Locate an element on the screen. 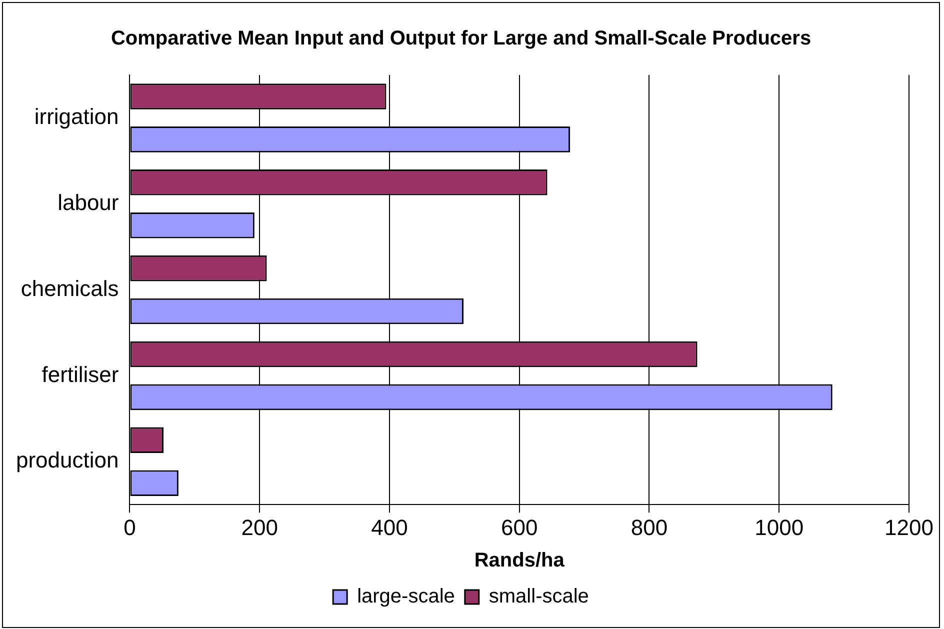 The width and height of the screenshot is (944, 629). x-axis-title: Rands/ha is located at coordinates (520, 561).